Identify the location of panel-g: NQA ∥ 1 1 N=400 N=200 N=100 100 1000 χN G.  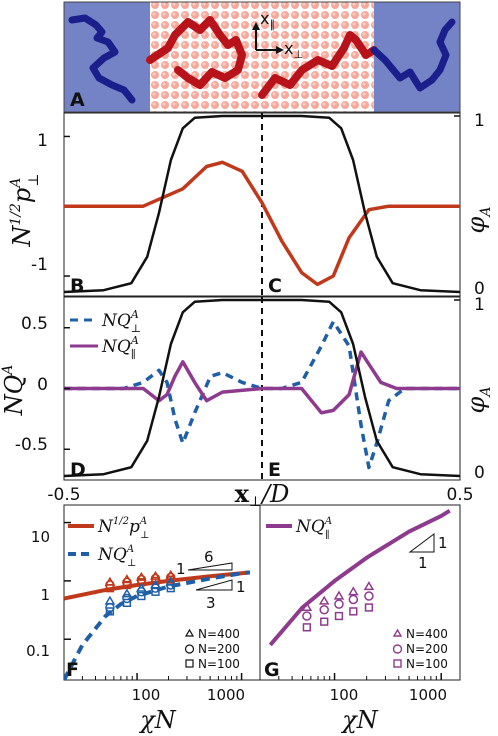
(360, 619).